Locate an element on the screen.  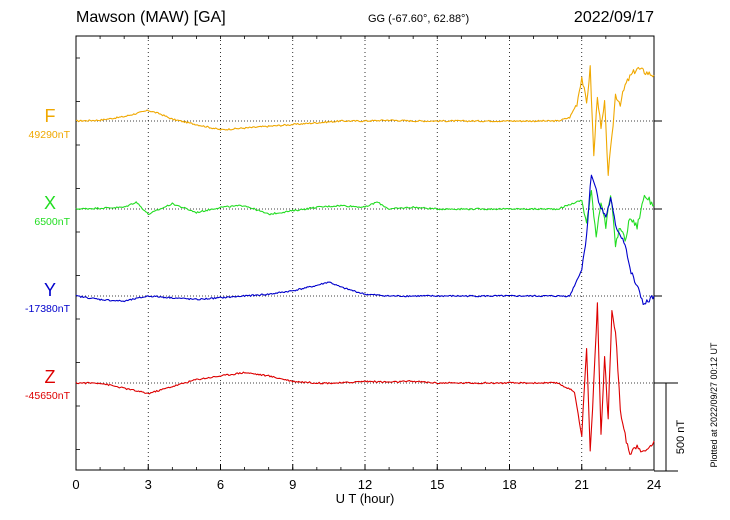
x-tick-label-15: 15 is located at coordinates (437, 484).